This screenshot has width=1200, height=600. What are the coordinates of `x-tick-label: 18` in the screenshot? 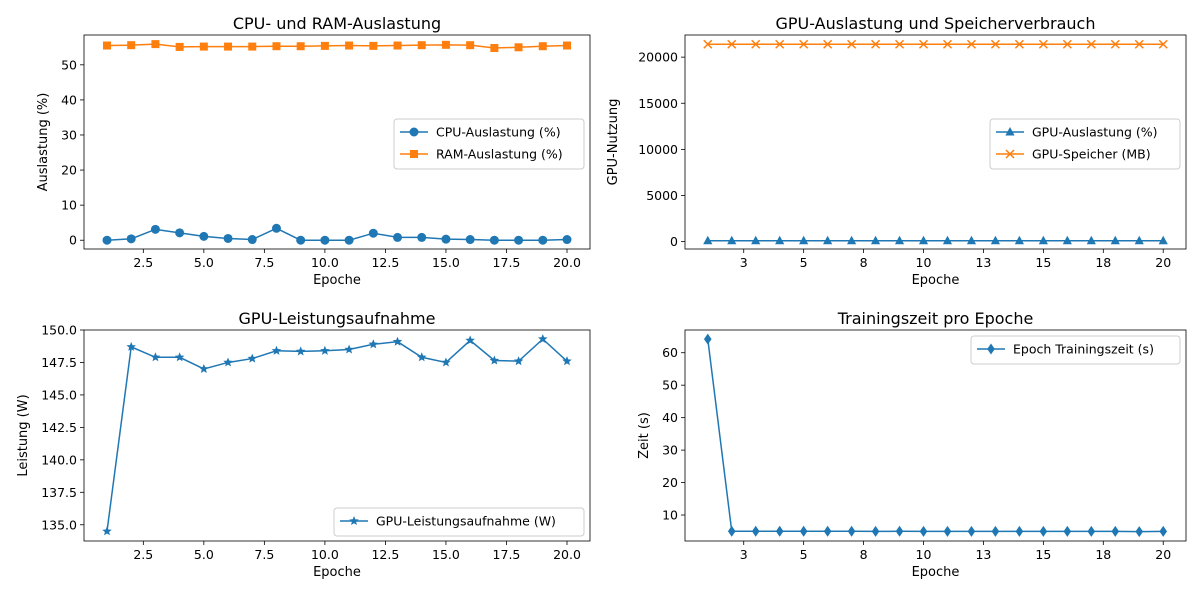 It's located at (1103, 262).